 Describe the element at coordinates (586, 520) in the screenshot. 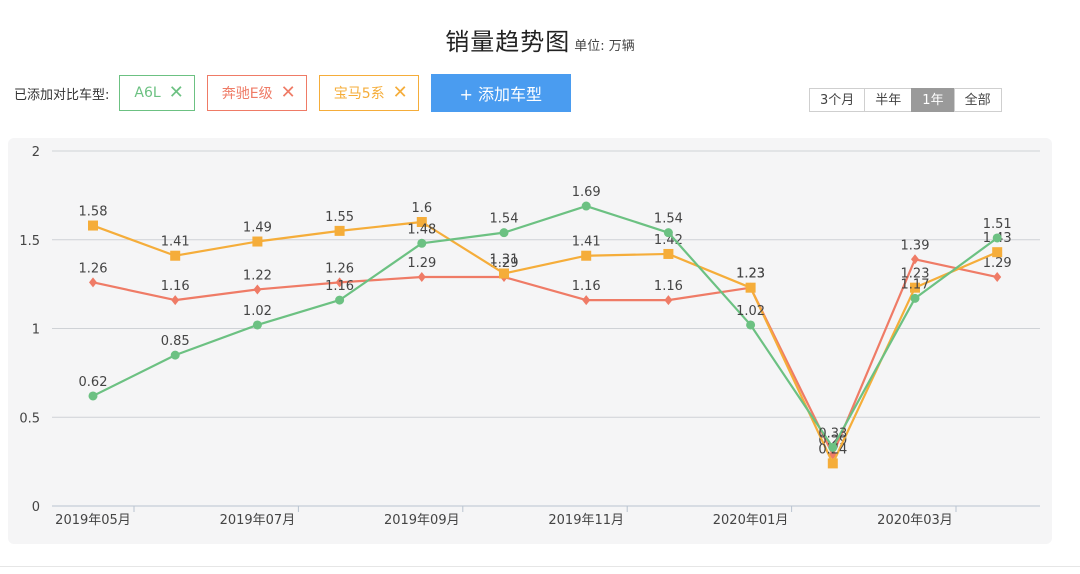

I see `x-tick-label: 2019年11月` at that location.